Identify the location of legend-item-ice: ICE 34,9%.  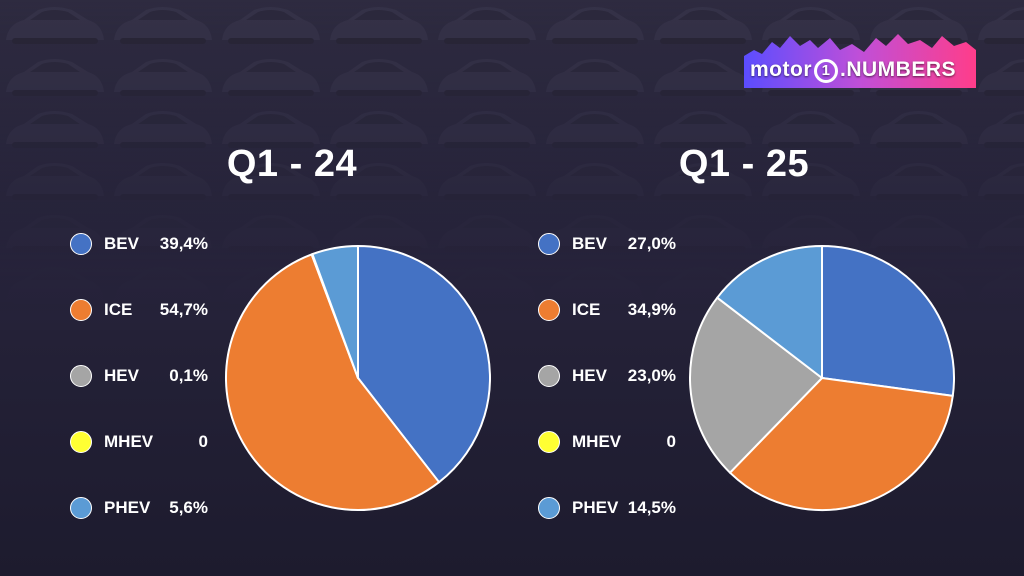
(613, 310).